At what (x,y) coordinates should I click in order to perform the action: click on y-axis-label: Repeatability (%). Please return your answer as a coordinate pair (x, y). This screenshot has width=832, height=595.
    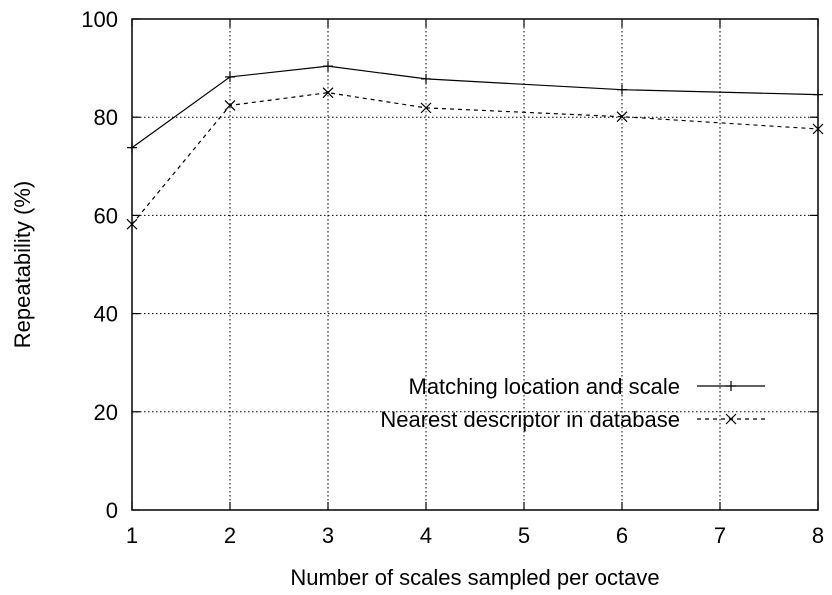
    Looking at the image, I should click on (22, 265).